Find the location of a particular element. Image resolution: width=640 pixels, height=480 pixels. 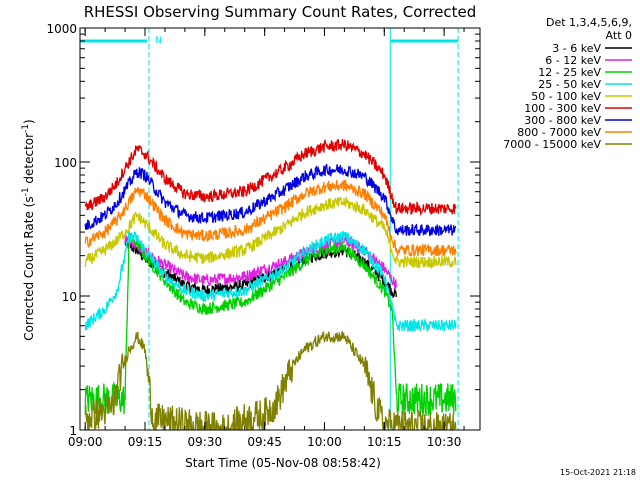

legend-label-7: 800 - 7000 keV is located at coordinates (559, 132).